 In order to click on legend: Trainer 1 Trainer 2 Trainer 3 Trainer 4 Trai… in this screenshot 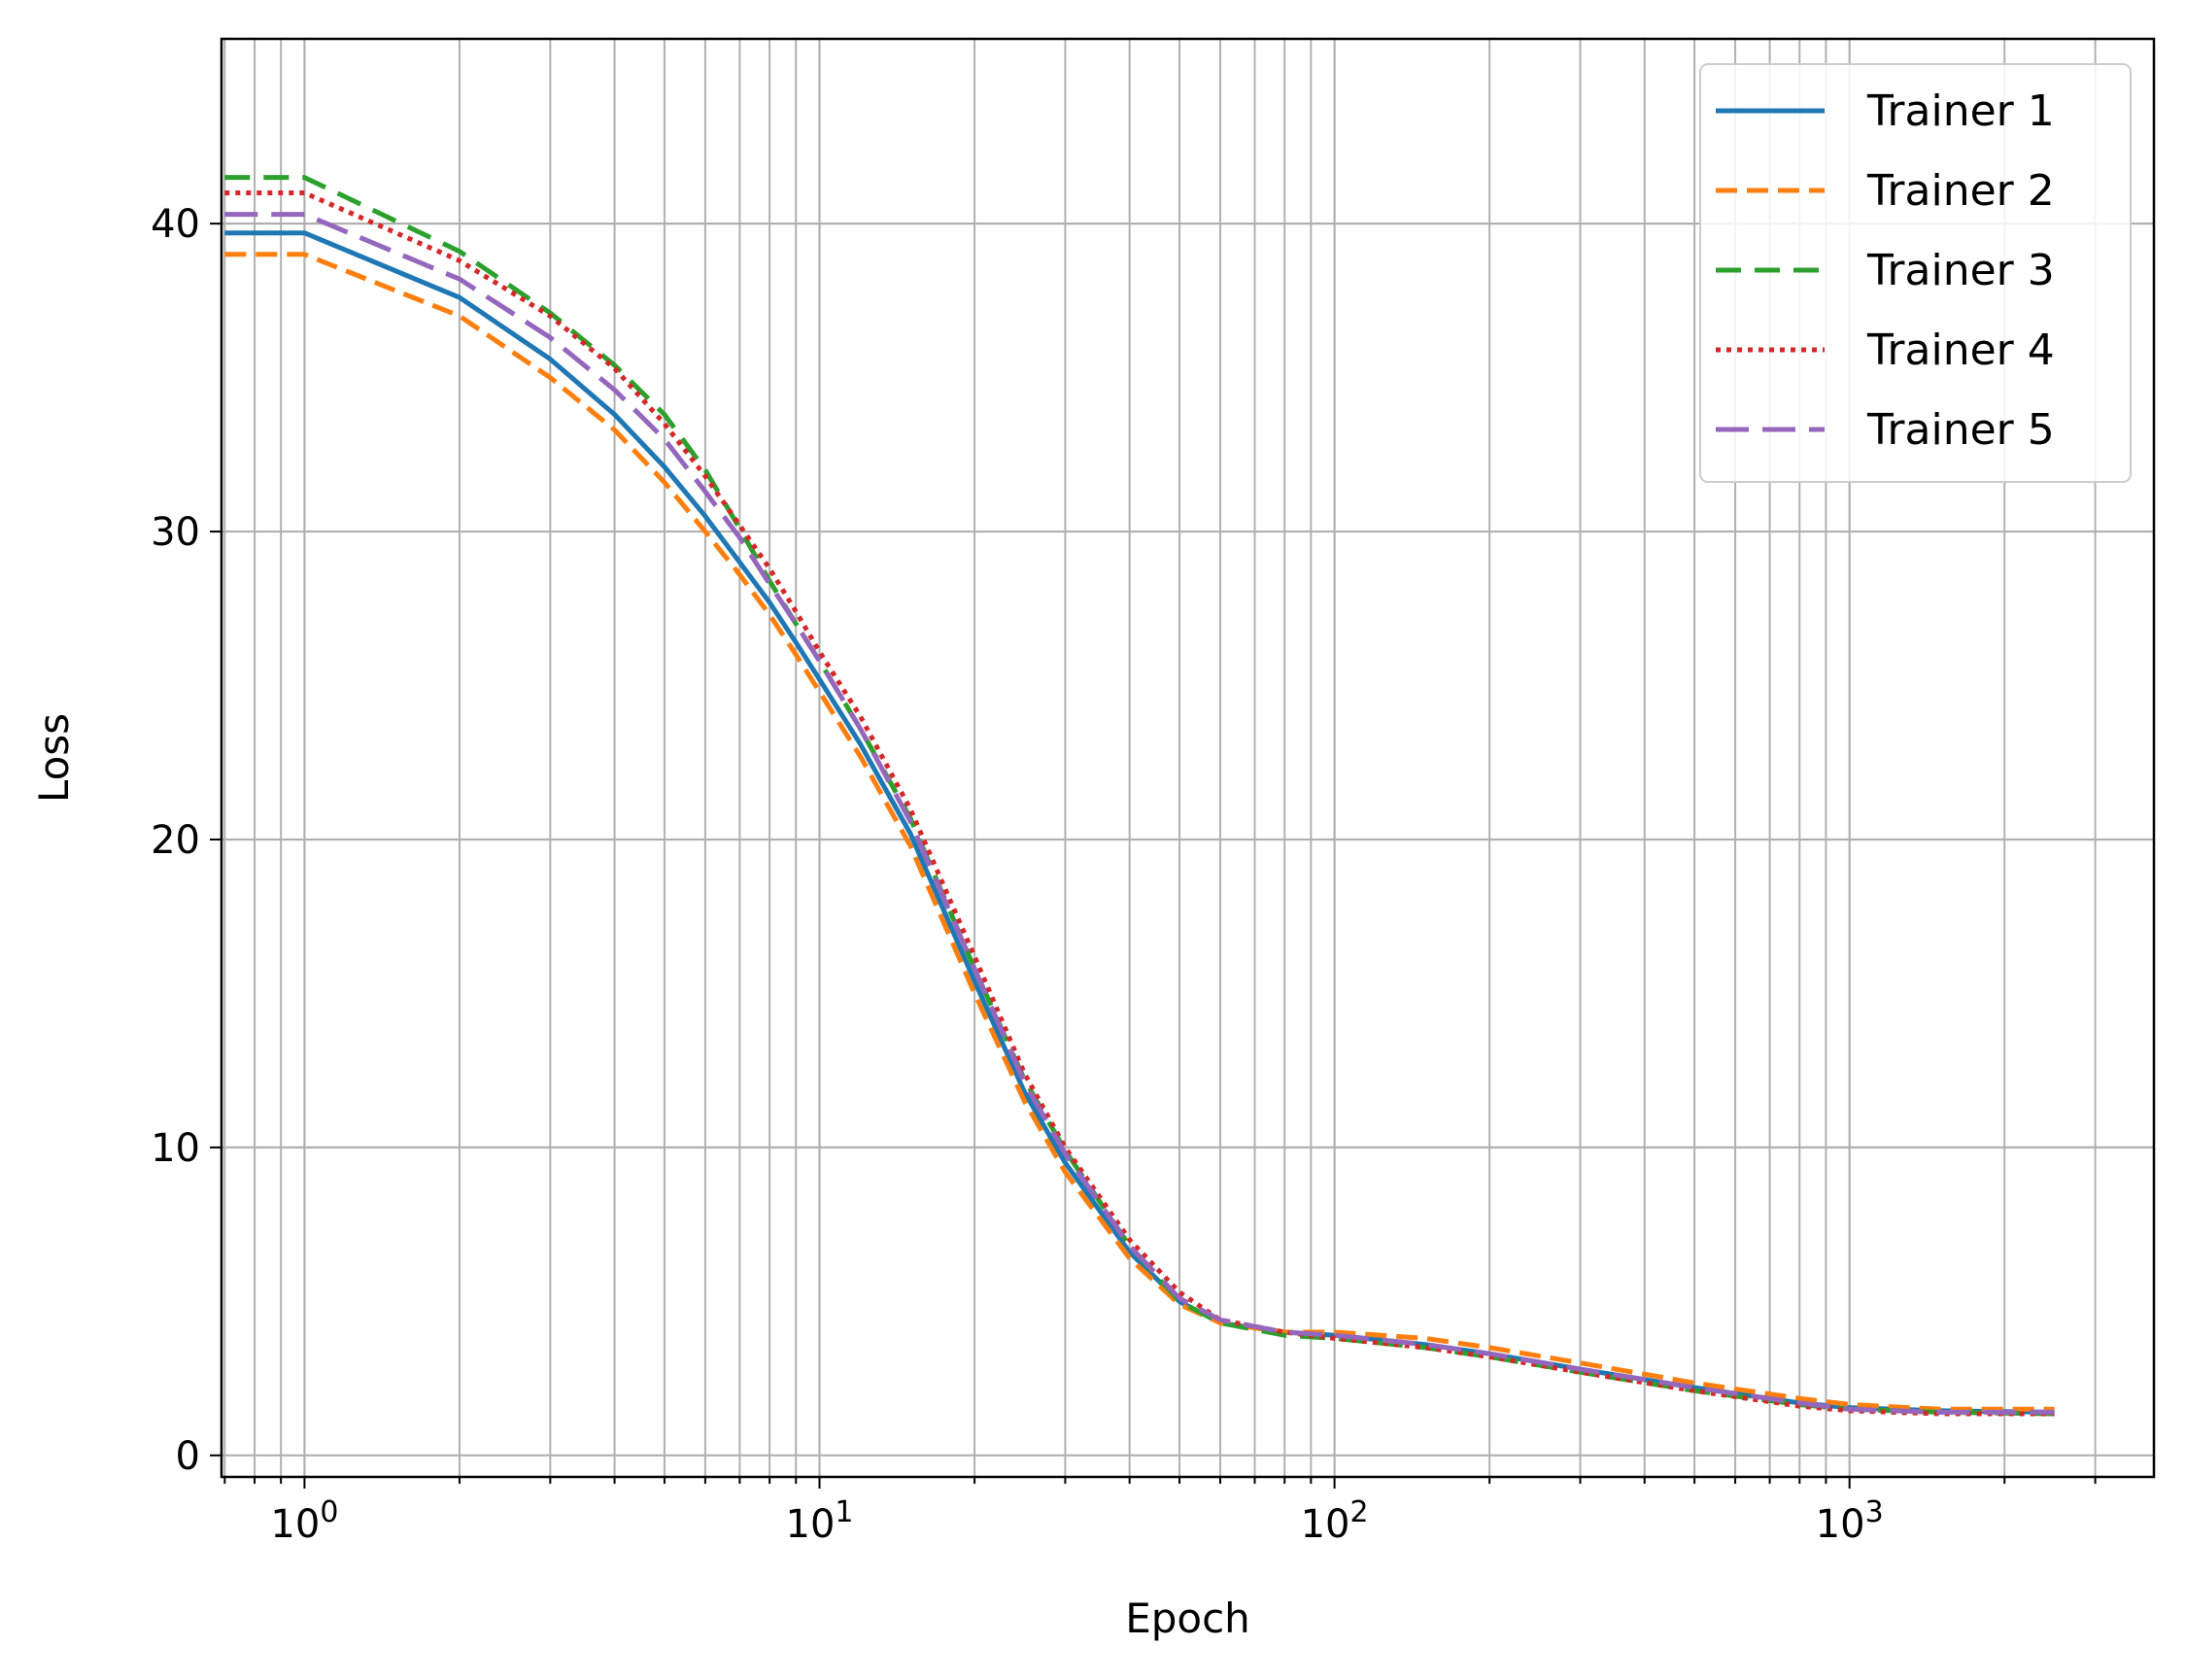, I will do `click(1915, 273)`.